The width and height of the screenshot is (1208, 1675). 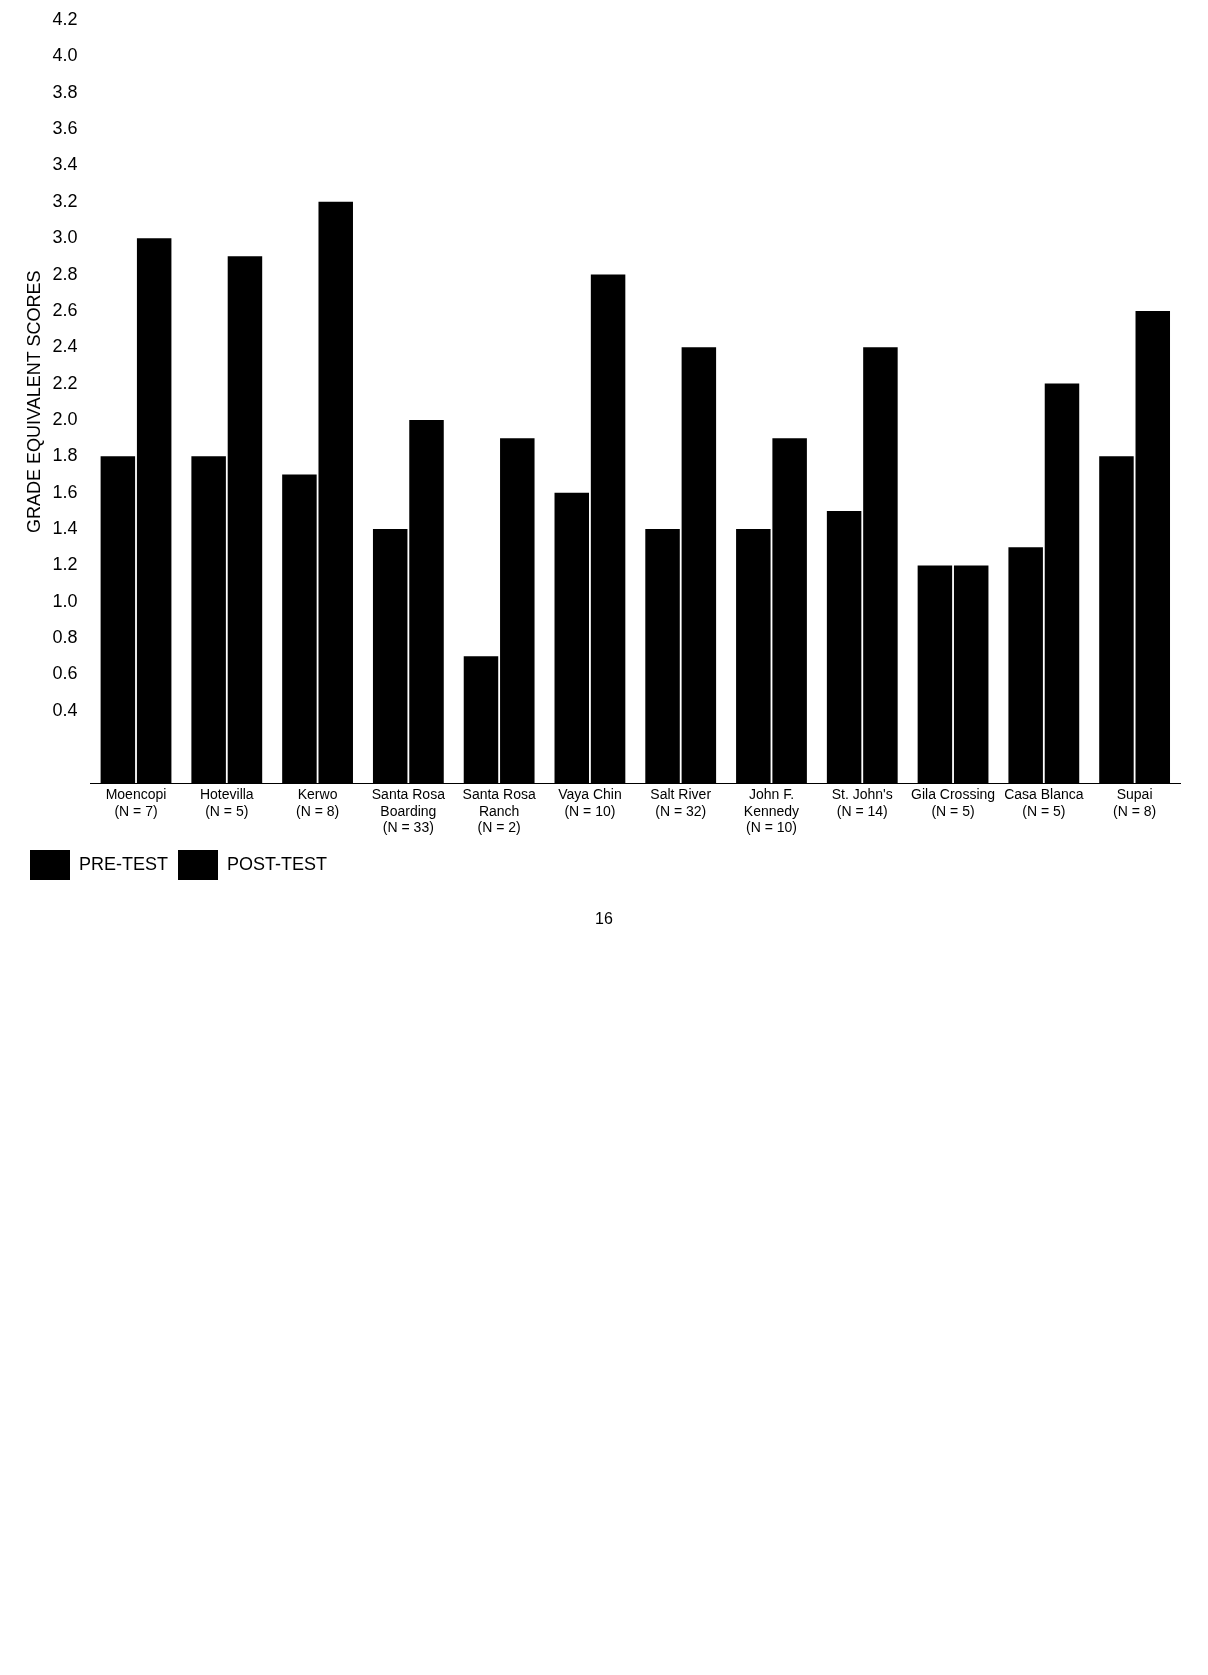 I want to click on y-tick-label: 0.8, so click(x=65, y=637).